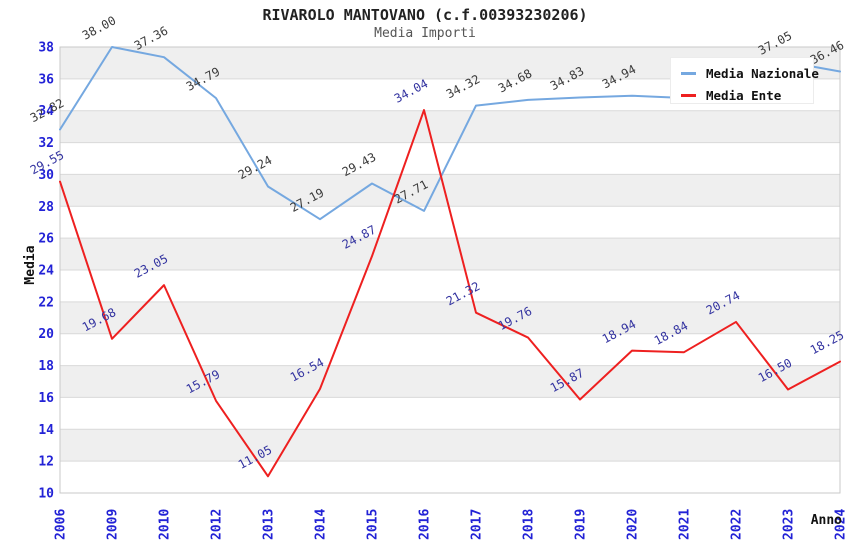  I want to click on x-tick-label: 2018, so click(529, 524).